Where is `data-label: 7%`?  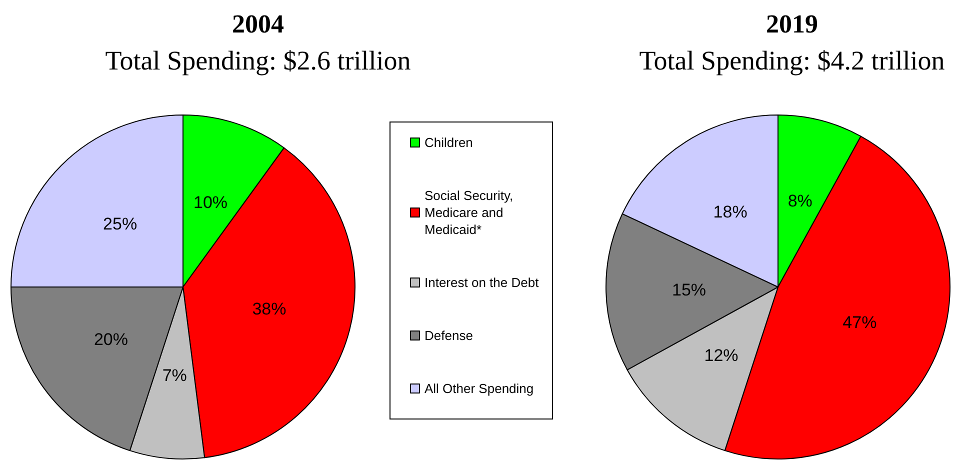 data-label: 7% is located at coordinates (174, 376).